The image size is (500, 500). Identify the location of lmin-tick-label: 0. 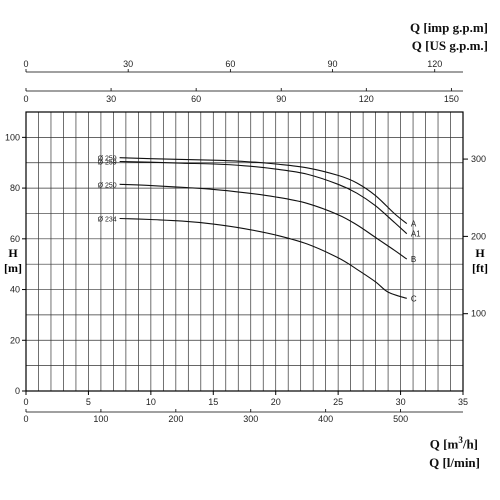
(25, 419).